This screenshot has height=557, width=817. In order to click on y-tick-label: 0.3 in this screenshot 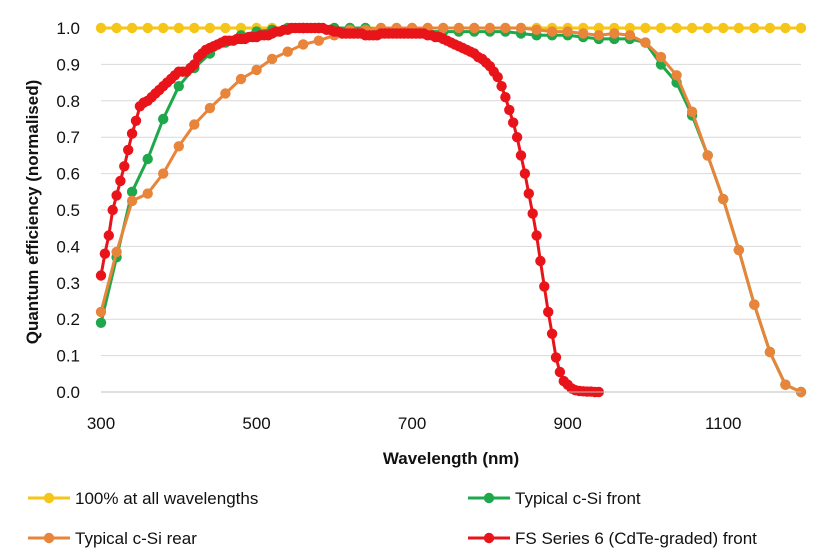, I will do `click(68, 283)`.